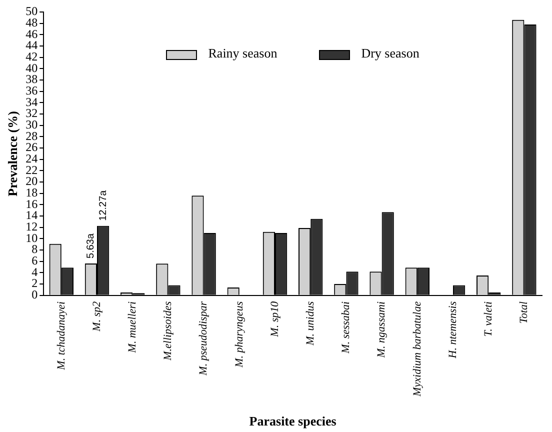 This screenshot has width=552, height=432. What do you see at coordinates (204, 338) in the screenshot?
I see `x-tick-label: M. pseudodispar` at bounding box center [204, 338].